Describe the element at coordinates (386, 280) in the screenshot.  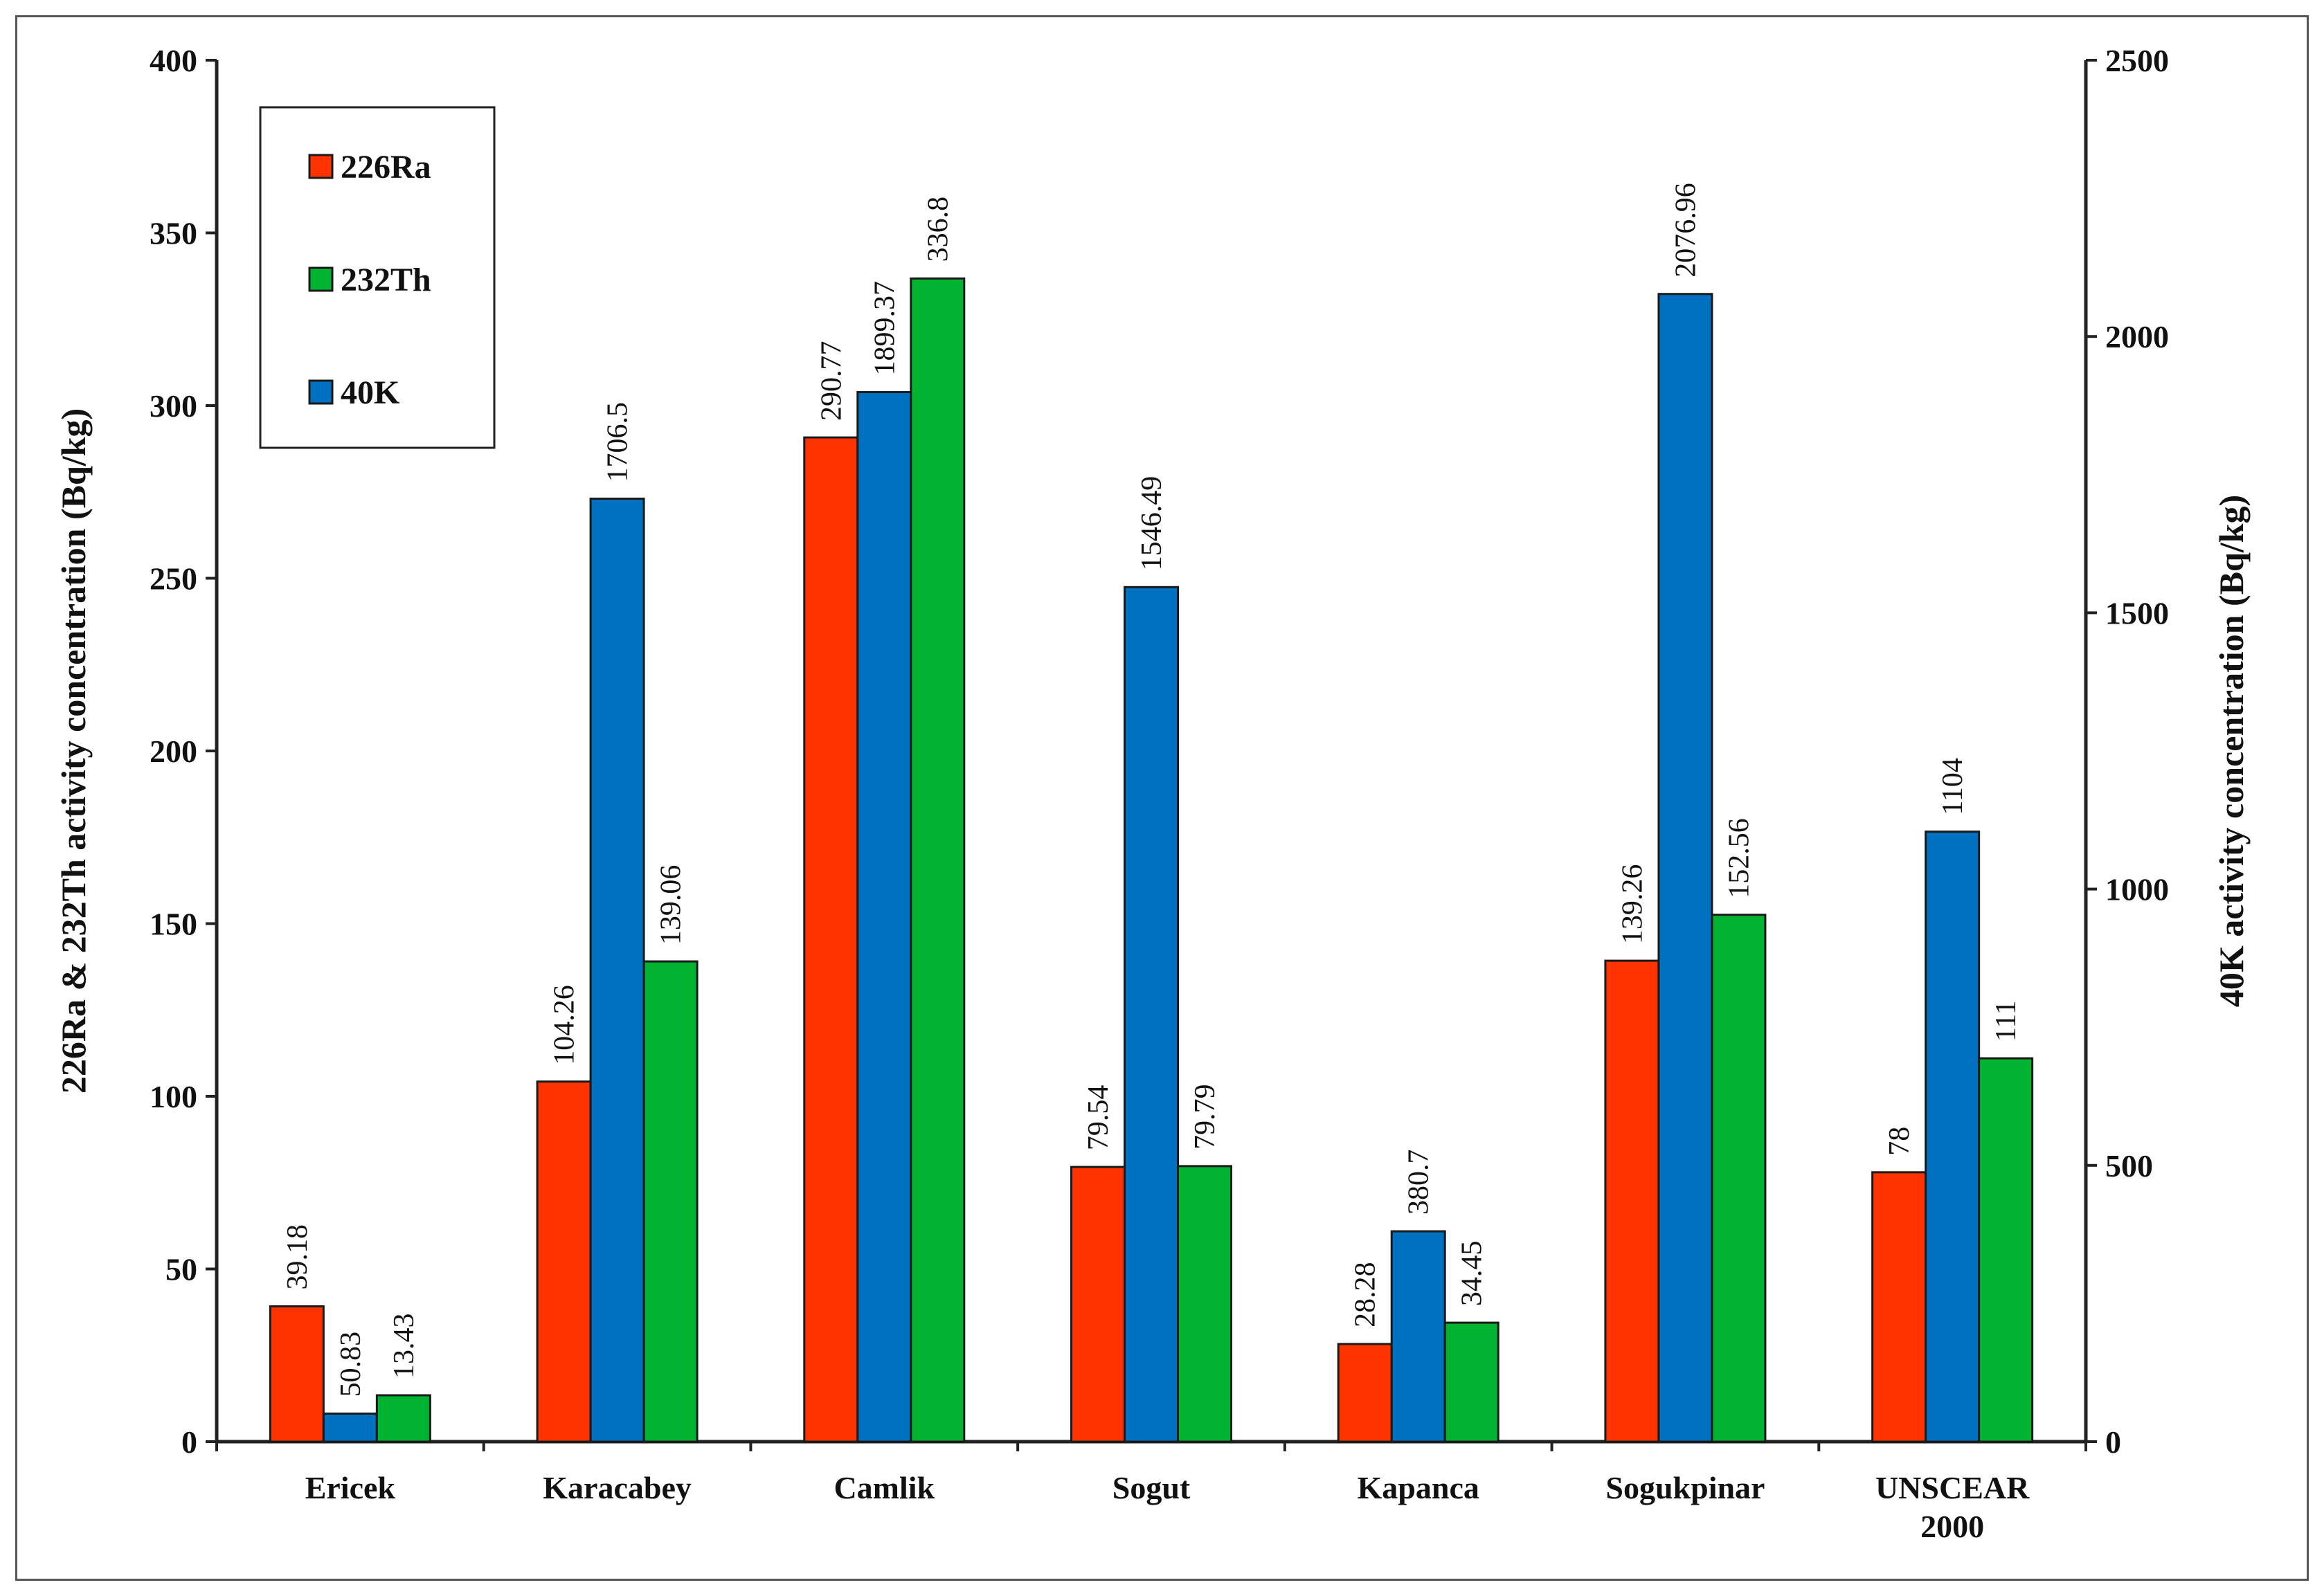
I see `legend-label-232th: 232Th` at that location.